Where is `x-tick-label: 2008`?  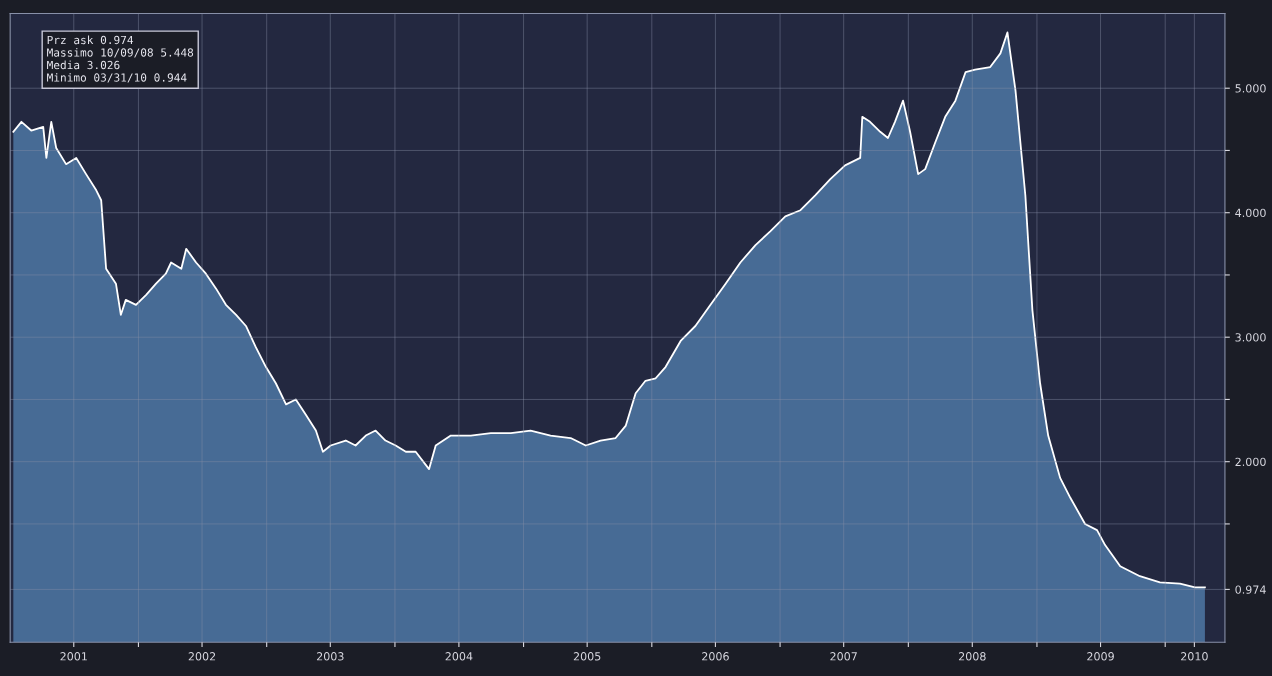 x-tick-label: 2008 is located at coordinates (972, 656).